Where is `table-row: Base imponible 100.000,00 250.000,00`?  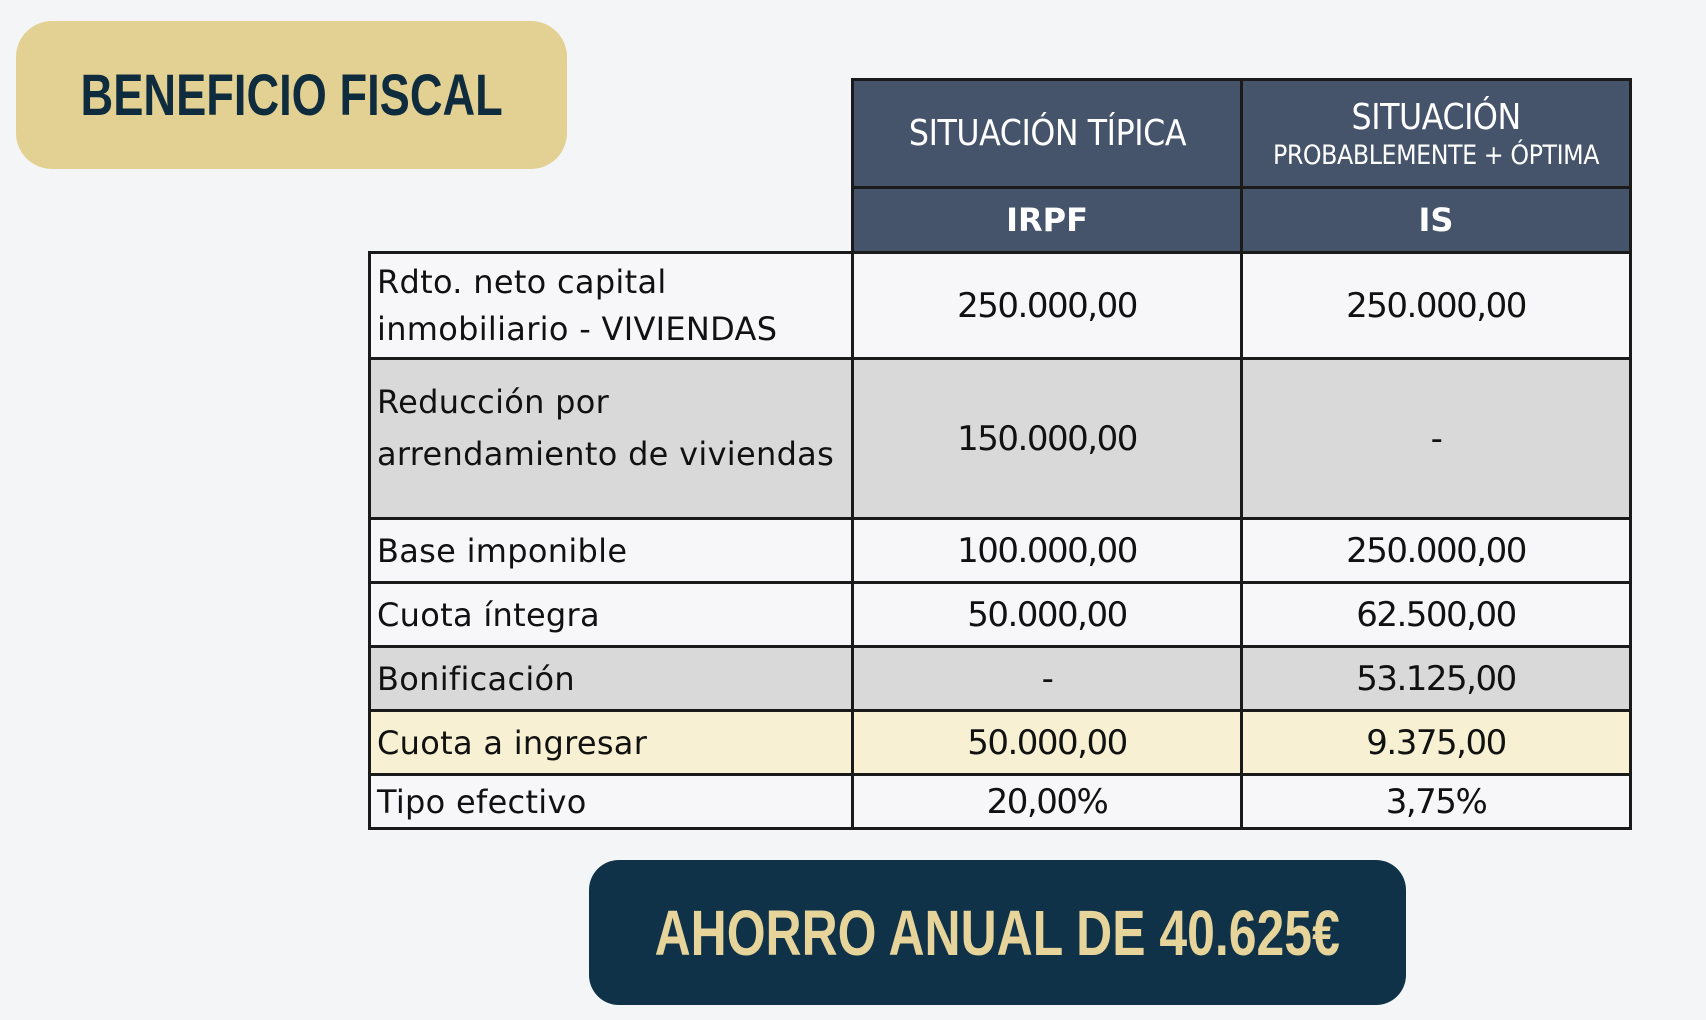
table-row: Base imponible 100.000,00 250.000,00 is located at coordinates (1000, 550).